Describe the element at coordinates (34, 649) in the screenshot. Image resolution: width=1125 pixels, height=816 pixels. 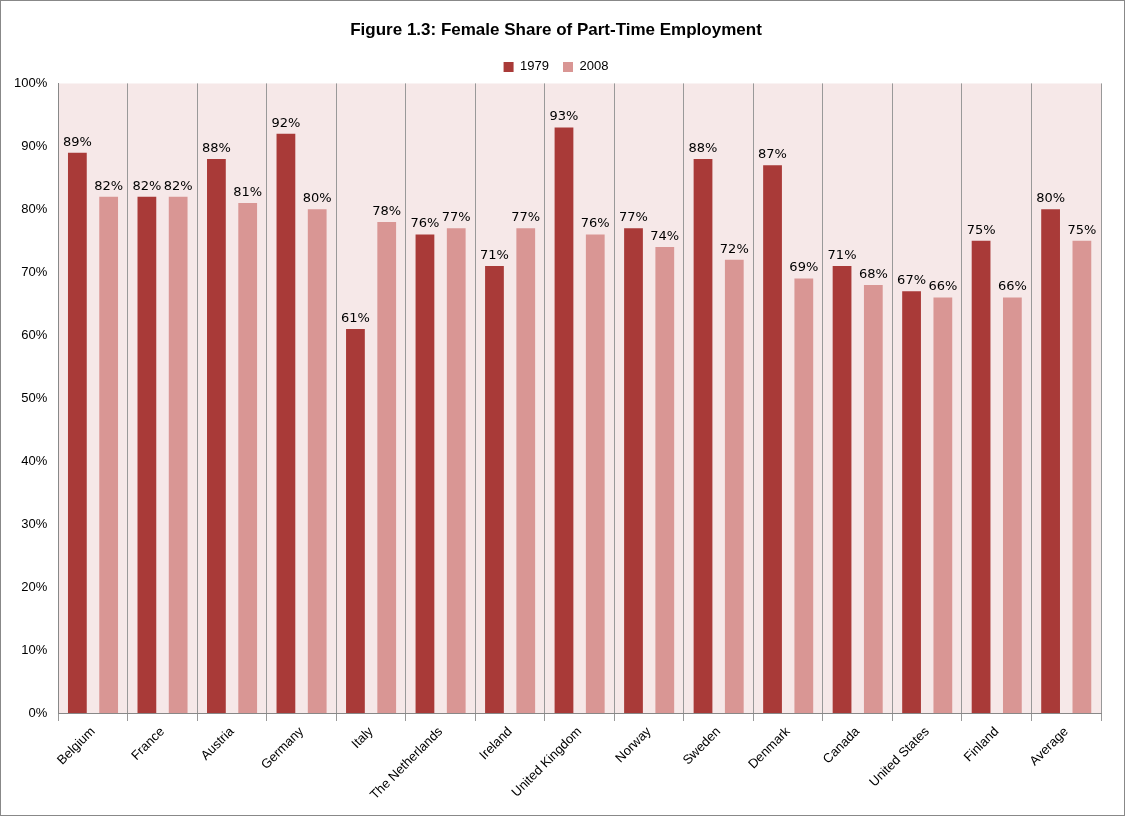
I see `y-tick-label: 10%` at that location.